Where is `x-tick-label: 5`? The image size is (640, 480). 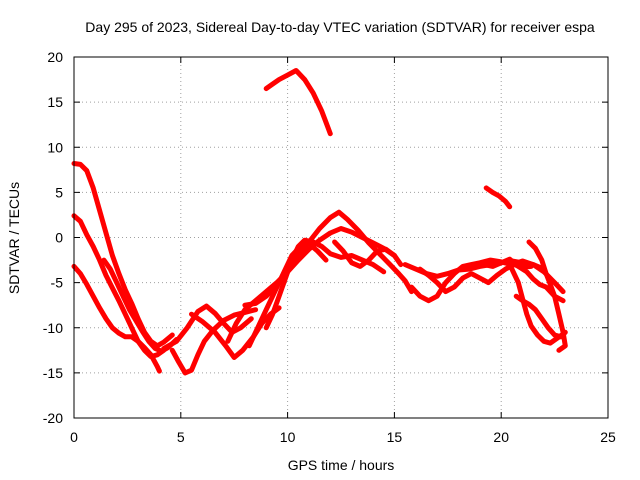
x-tick-label: 5 is located at coordinates (181, 437).